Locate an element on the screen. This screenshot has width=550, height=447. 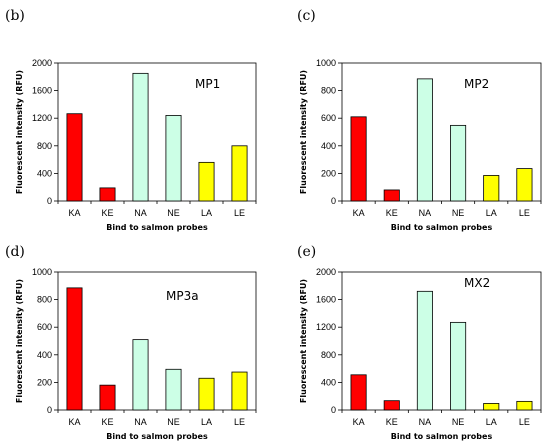
panel-title: MP1 is located at coordinates (207, 84).